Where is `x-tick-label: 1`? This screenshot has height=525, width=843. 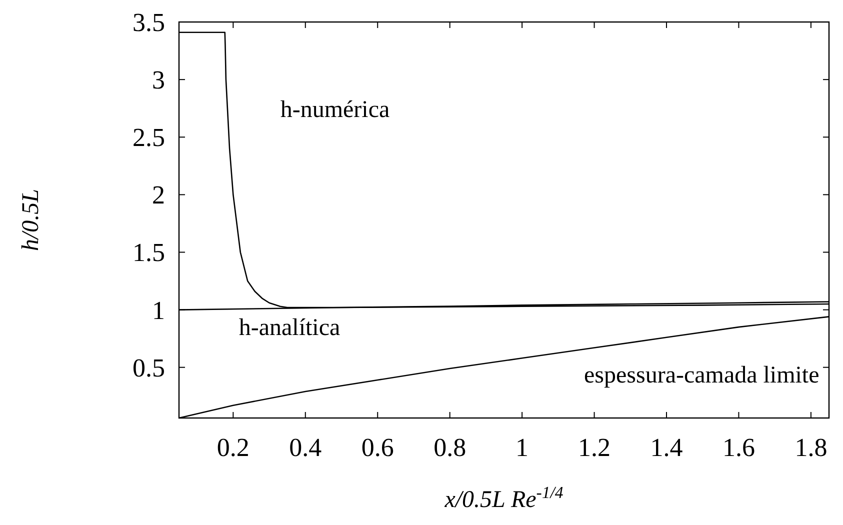 x-tick-label: 1 is located at coordinates (522, 447).